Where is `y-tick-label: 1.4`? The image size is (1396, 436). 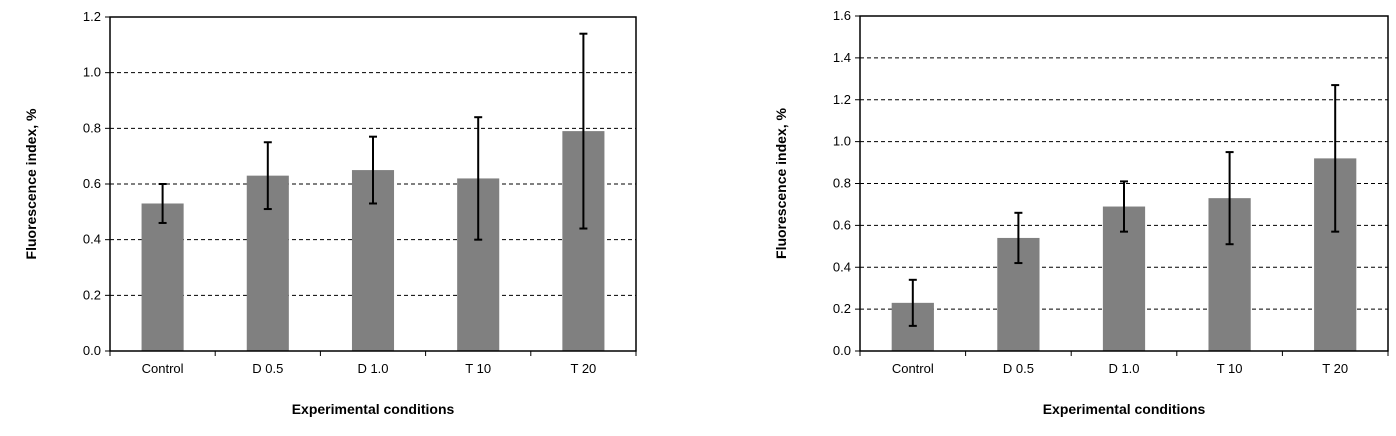
y-tick-label: 1.4 is located at coordinates (842, 57).